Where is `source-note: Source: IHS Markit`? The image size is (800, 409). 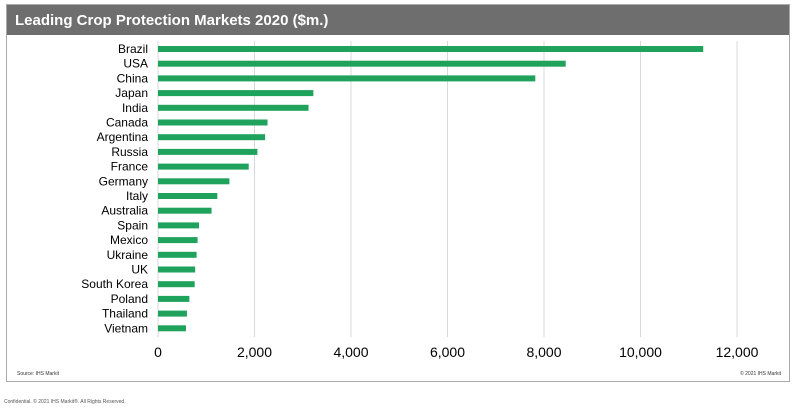 source-note: Source: IHS Markit is located at coordinates (38, 374).